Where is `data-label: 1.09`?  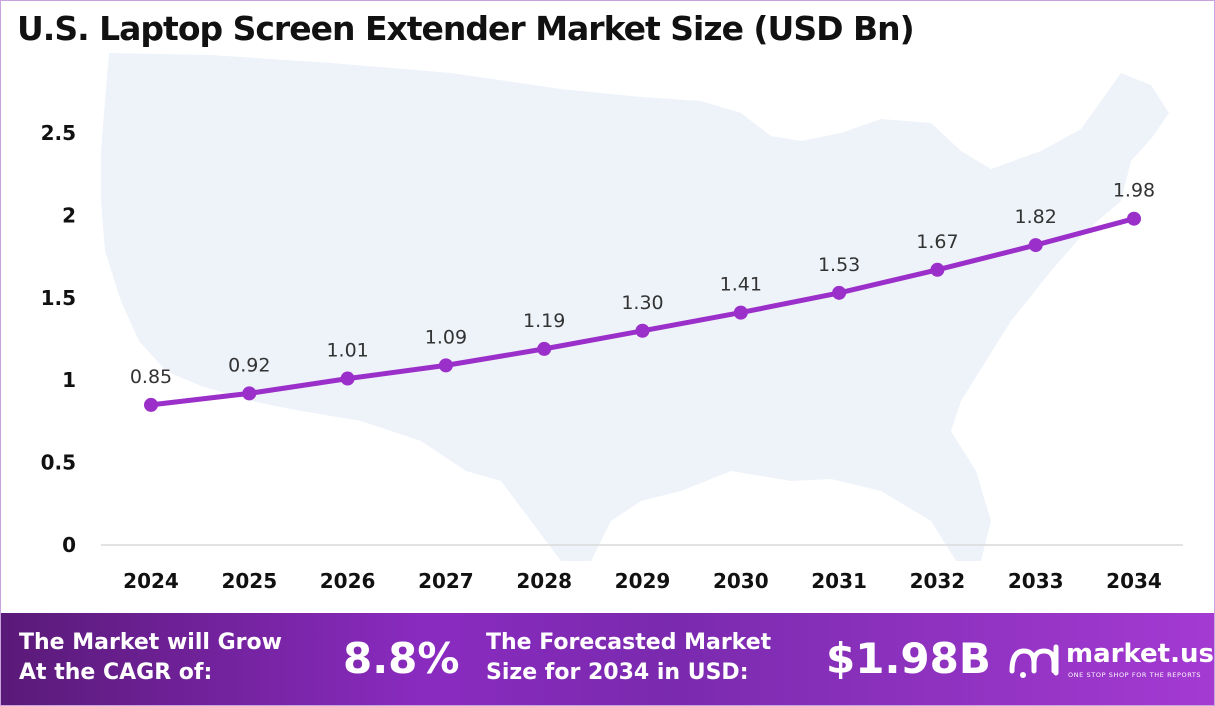 data-label: 1.09 is located at coordinates (446, 337).